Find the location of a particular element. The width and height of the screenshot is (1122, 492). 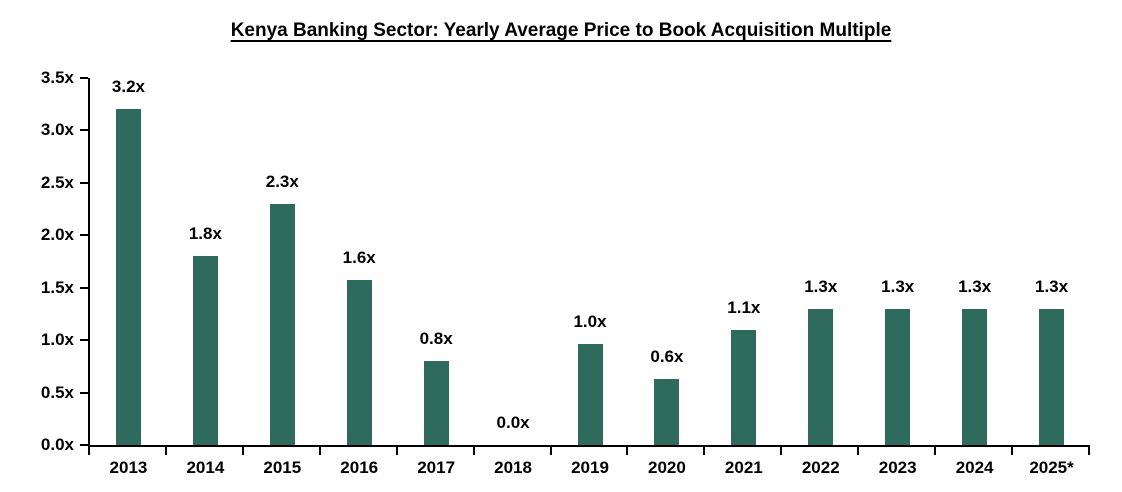

x-label-2018: 2018 is located at coordinates (513, 467).